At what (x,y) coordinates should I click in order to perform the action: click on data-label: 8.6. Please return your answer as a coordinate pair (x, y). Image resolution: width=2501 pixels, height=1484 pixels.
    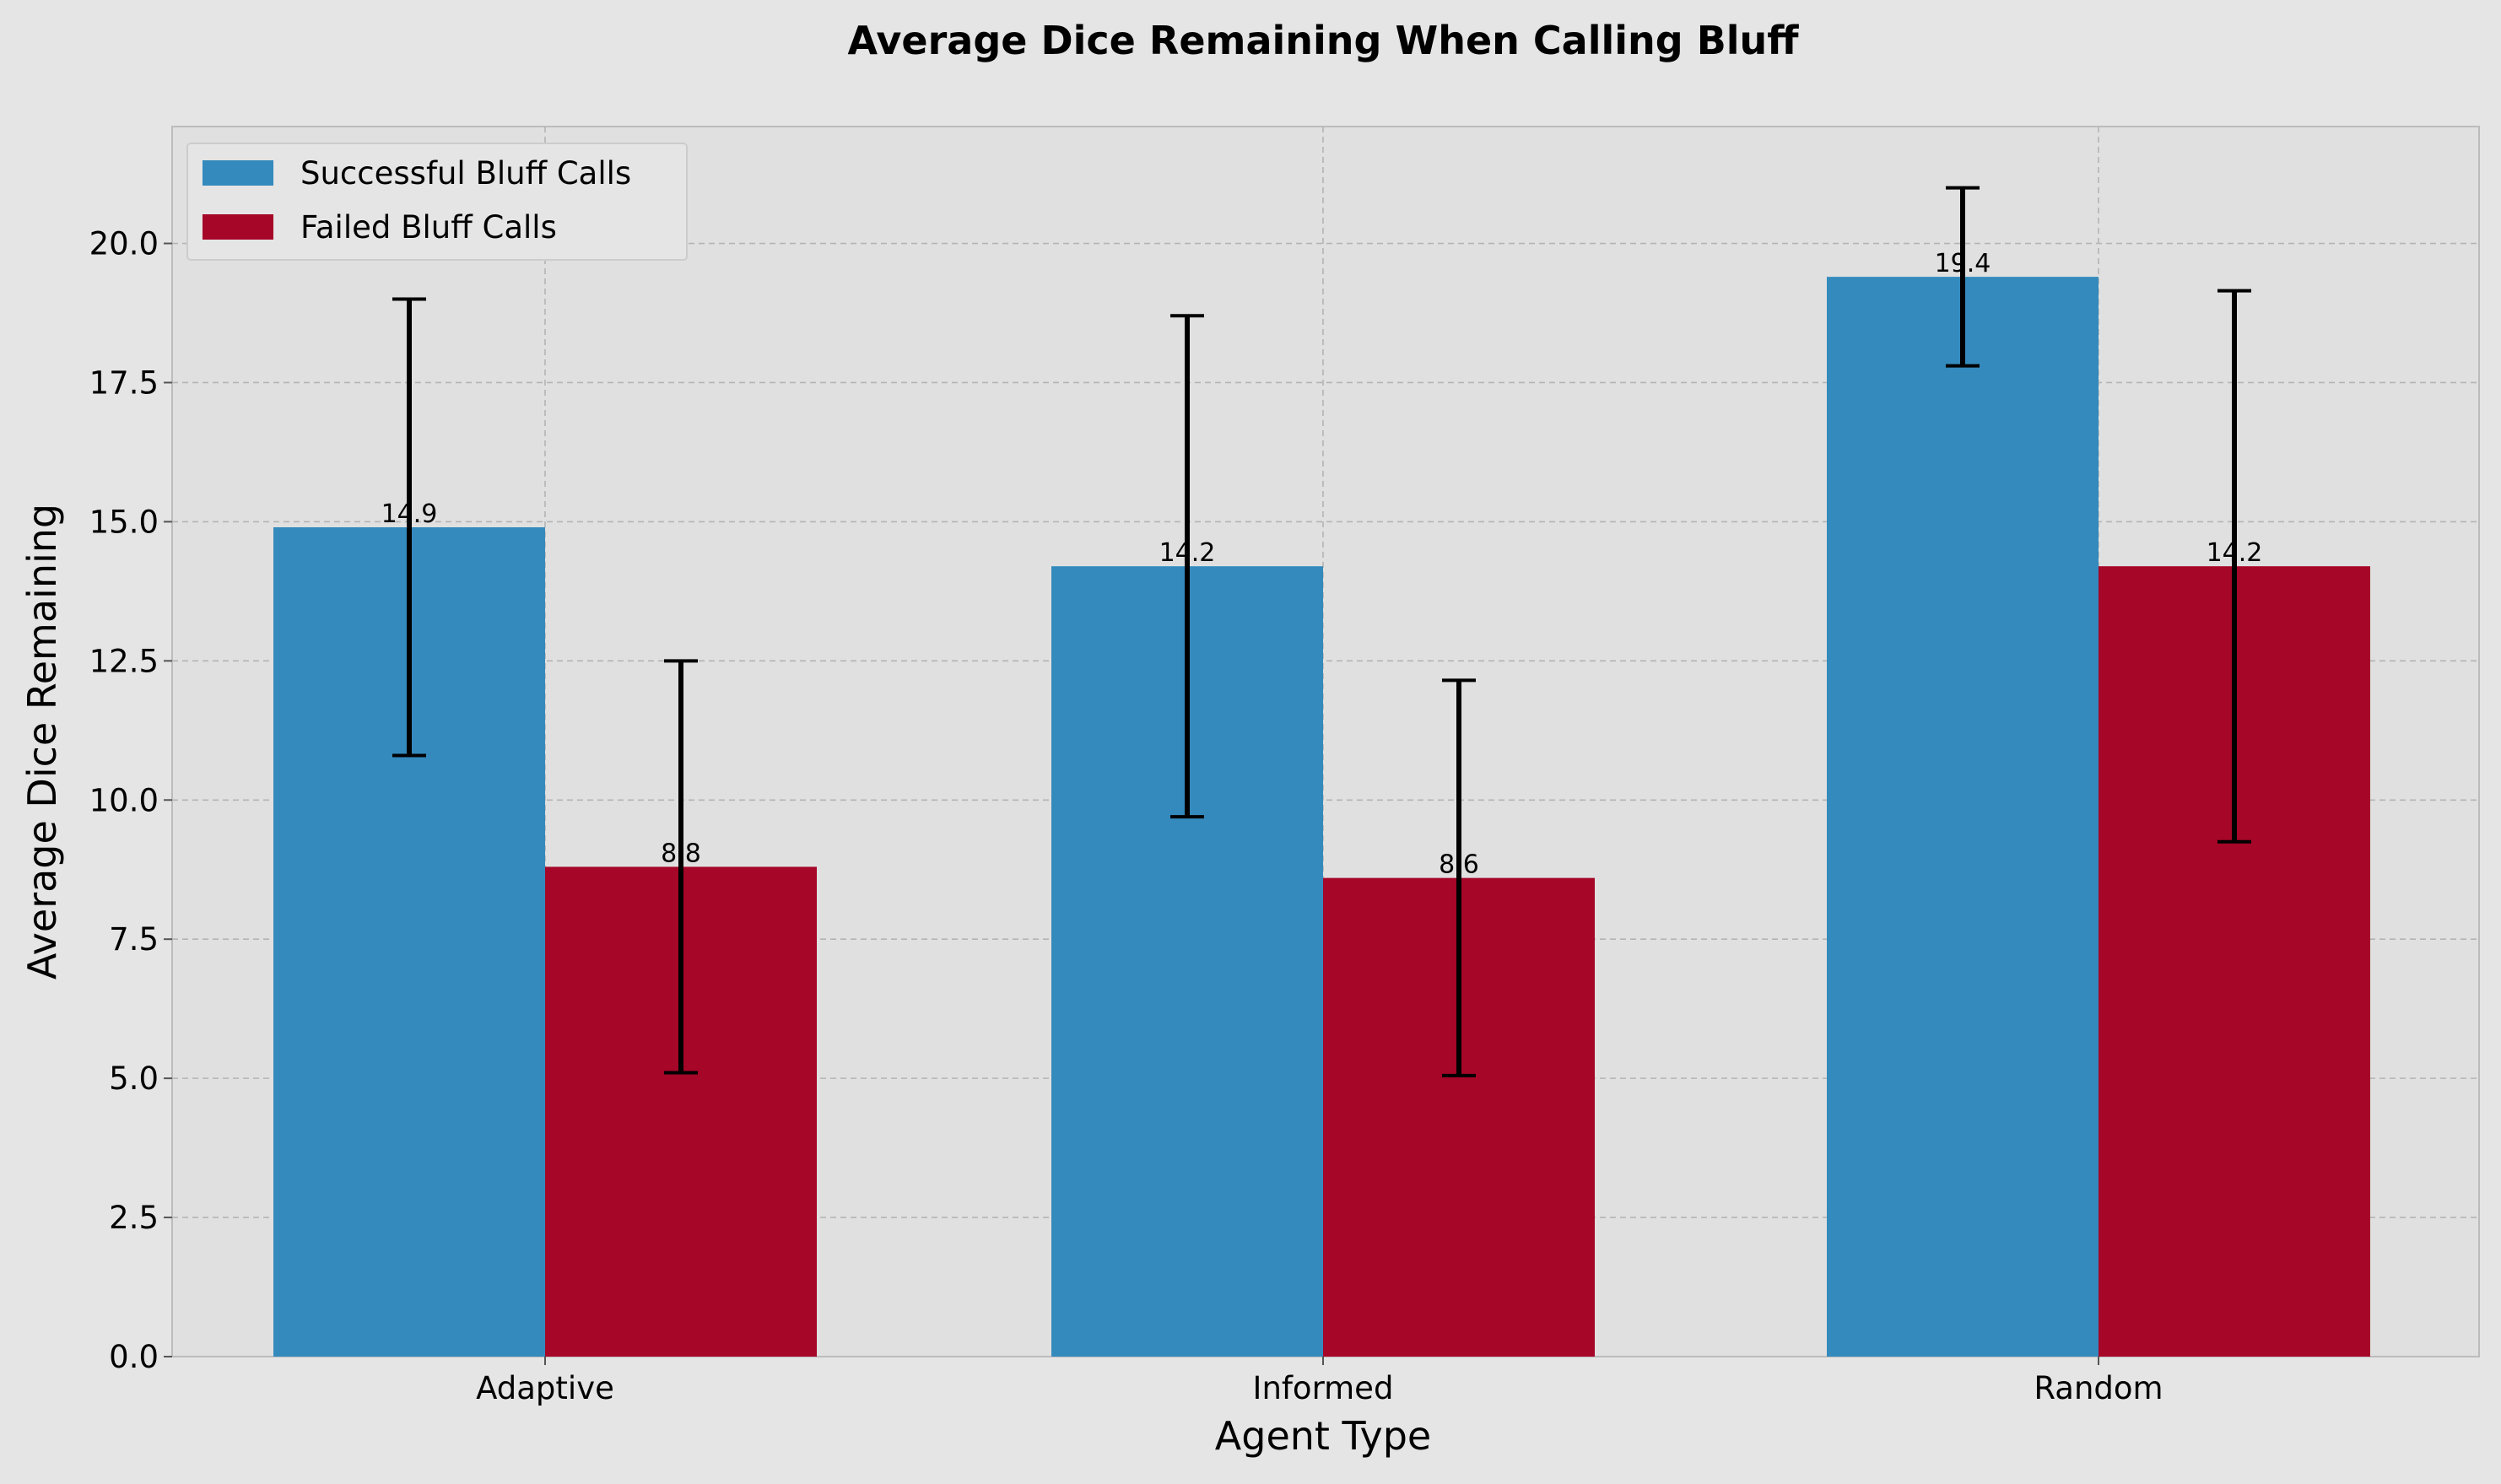
    Looking at the image, I should click on (1459, 865).